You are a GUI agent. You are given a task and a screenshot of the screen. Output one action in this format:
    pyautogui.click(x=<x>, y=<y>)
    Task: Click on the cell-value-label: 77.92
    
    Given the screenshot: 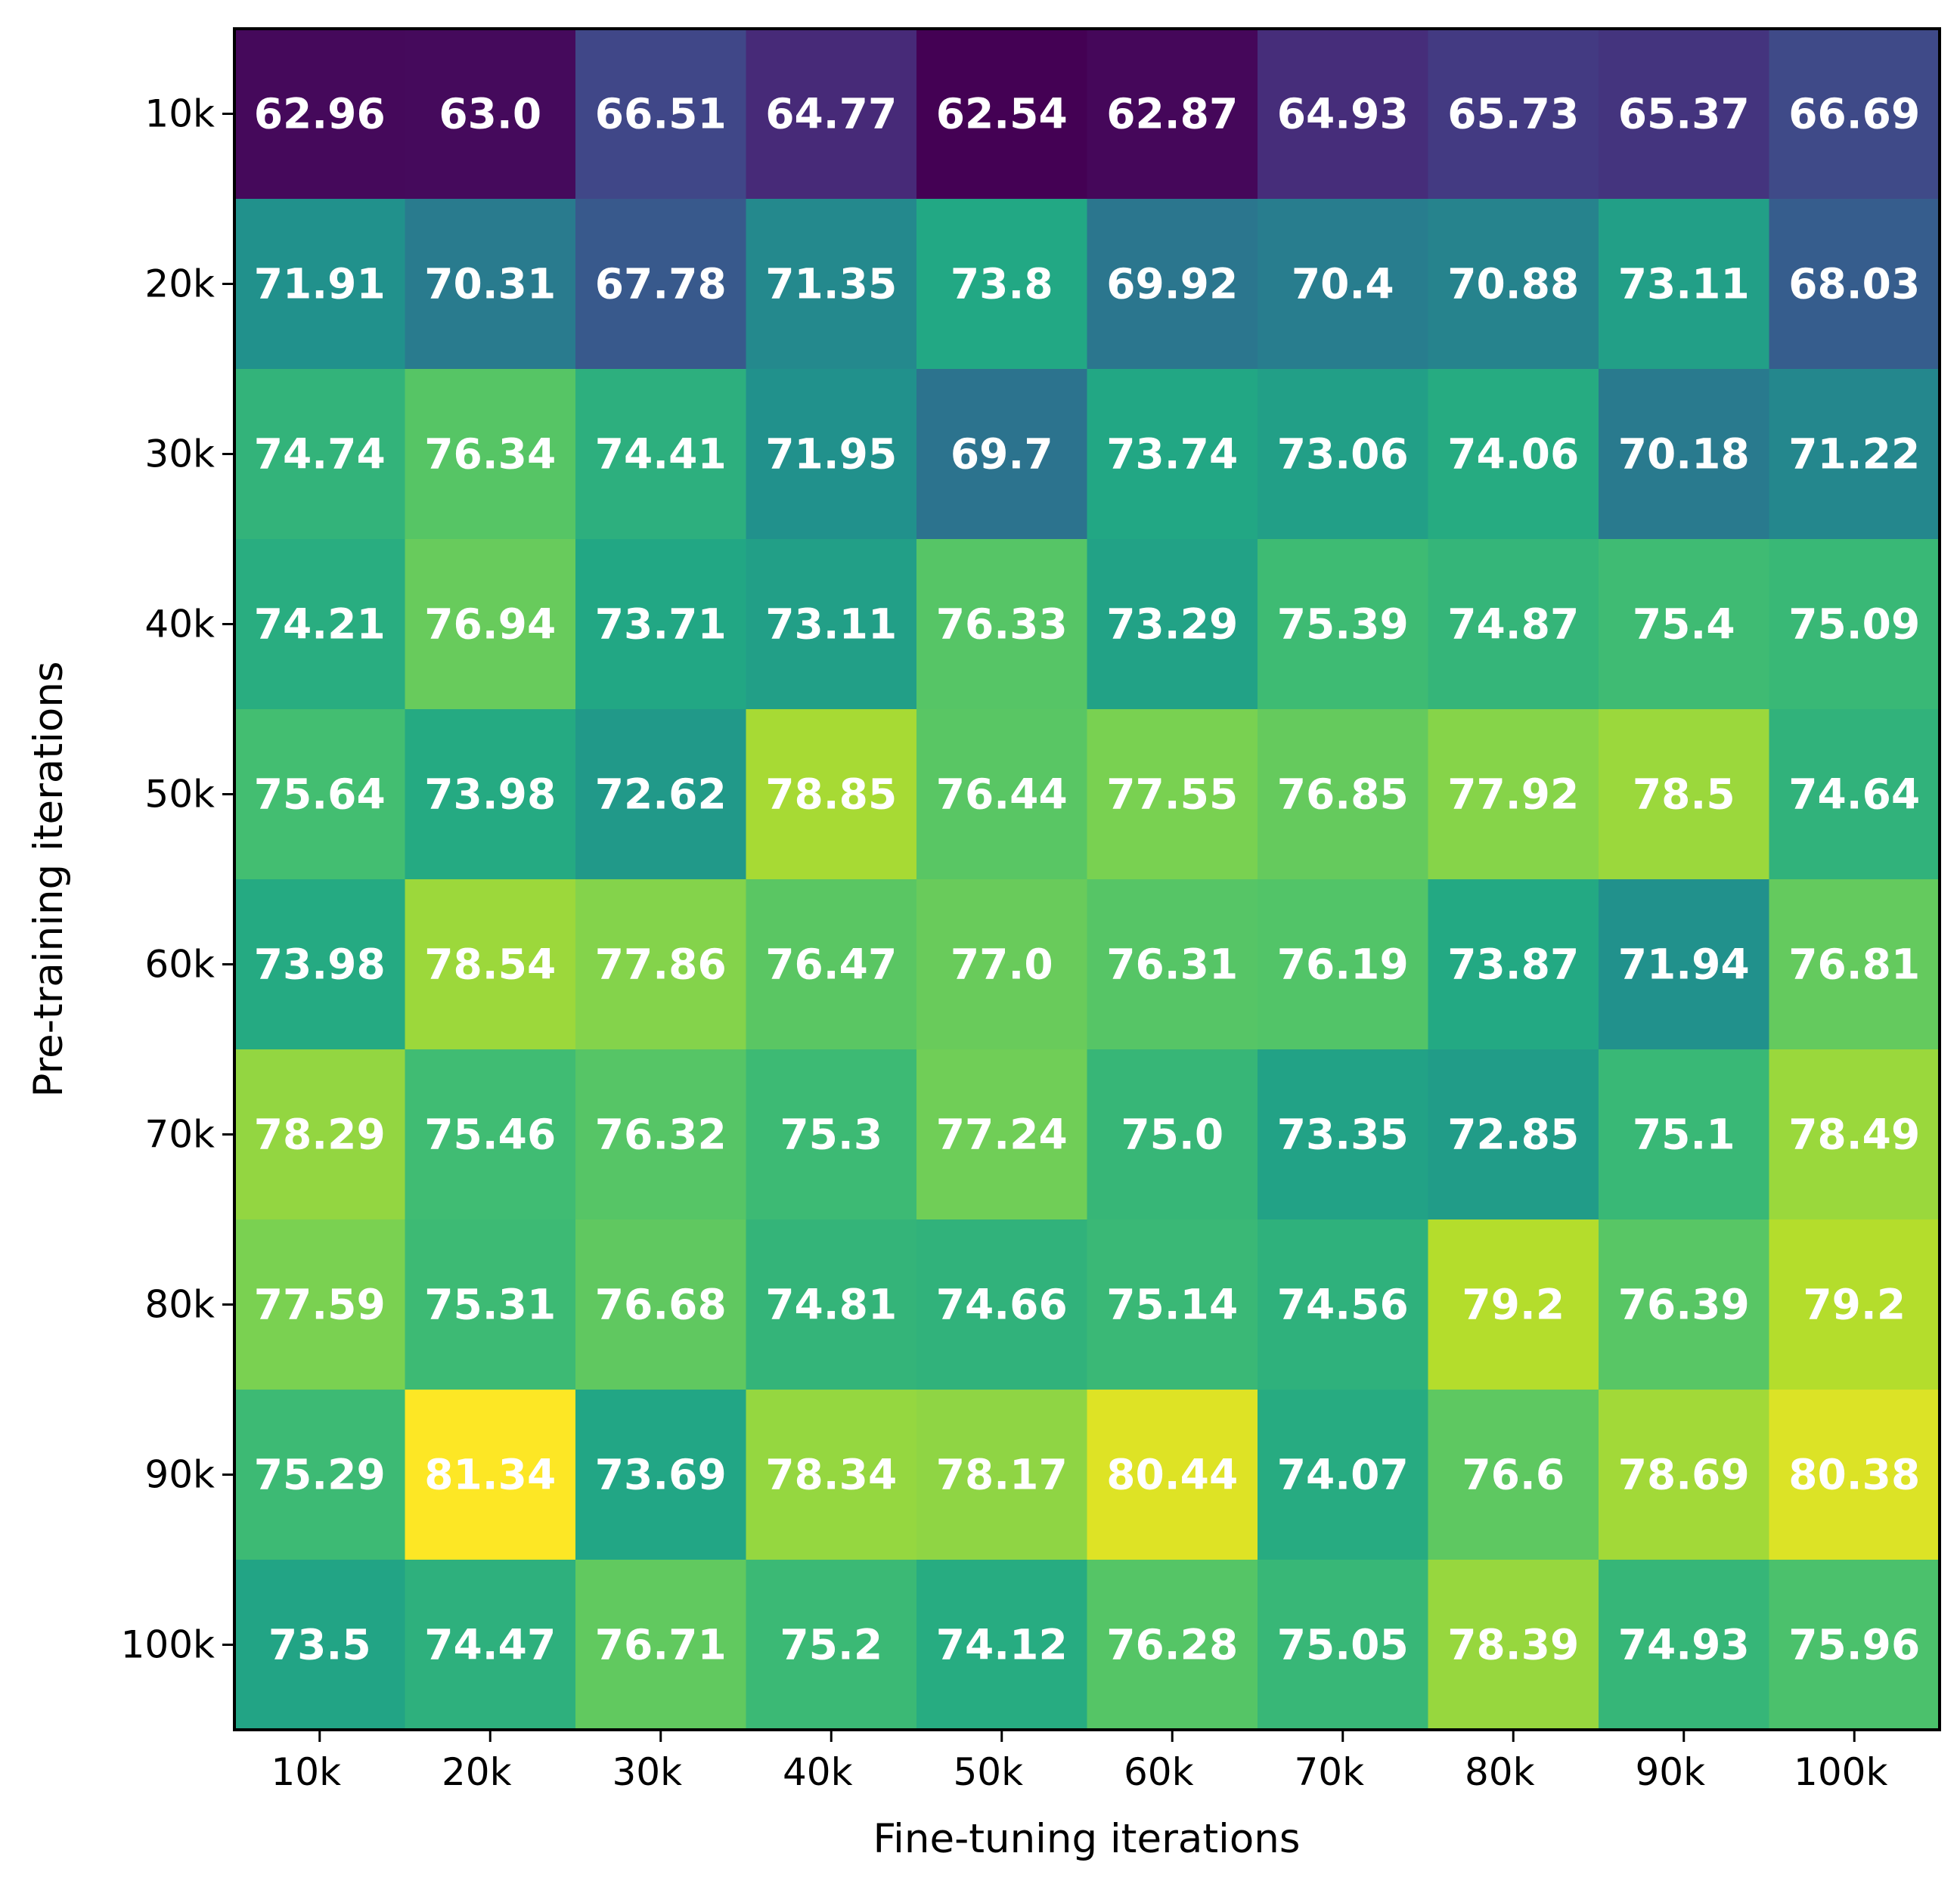 What is the action you would take?
    pyautogui.click(x=1513, y=794)
    